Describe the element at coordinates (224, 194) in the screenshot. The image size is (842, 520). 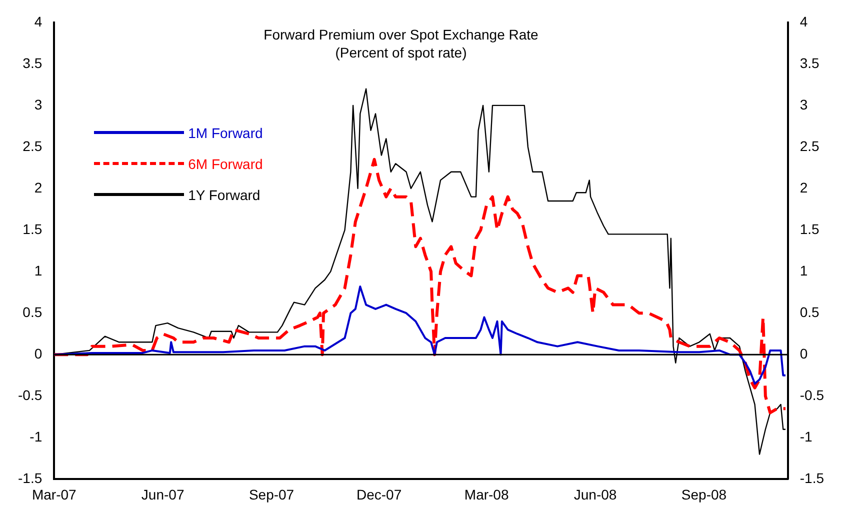
I see `text: 1Y Forward` at that location.